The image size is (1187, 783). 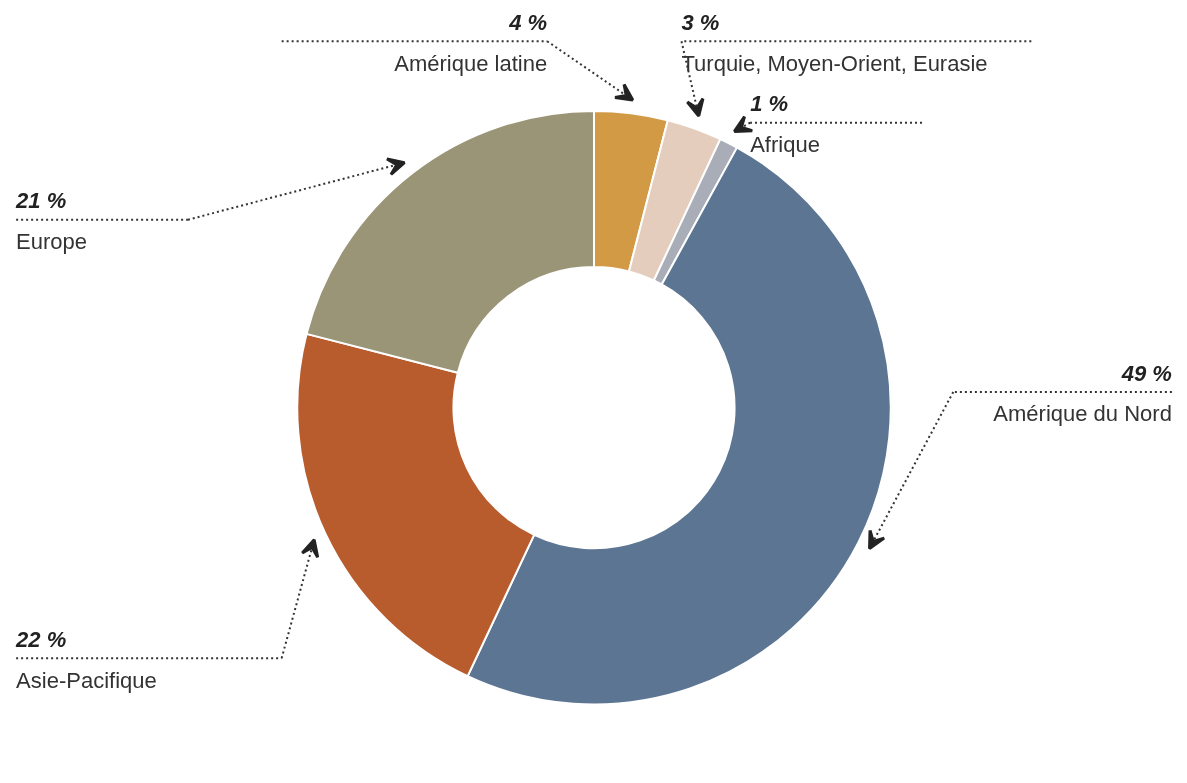 I want to click on slice-label: Amérique latine, so click(x=471, y=63).